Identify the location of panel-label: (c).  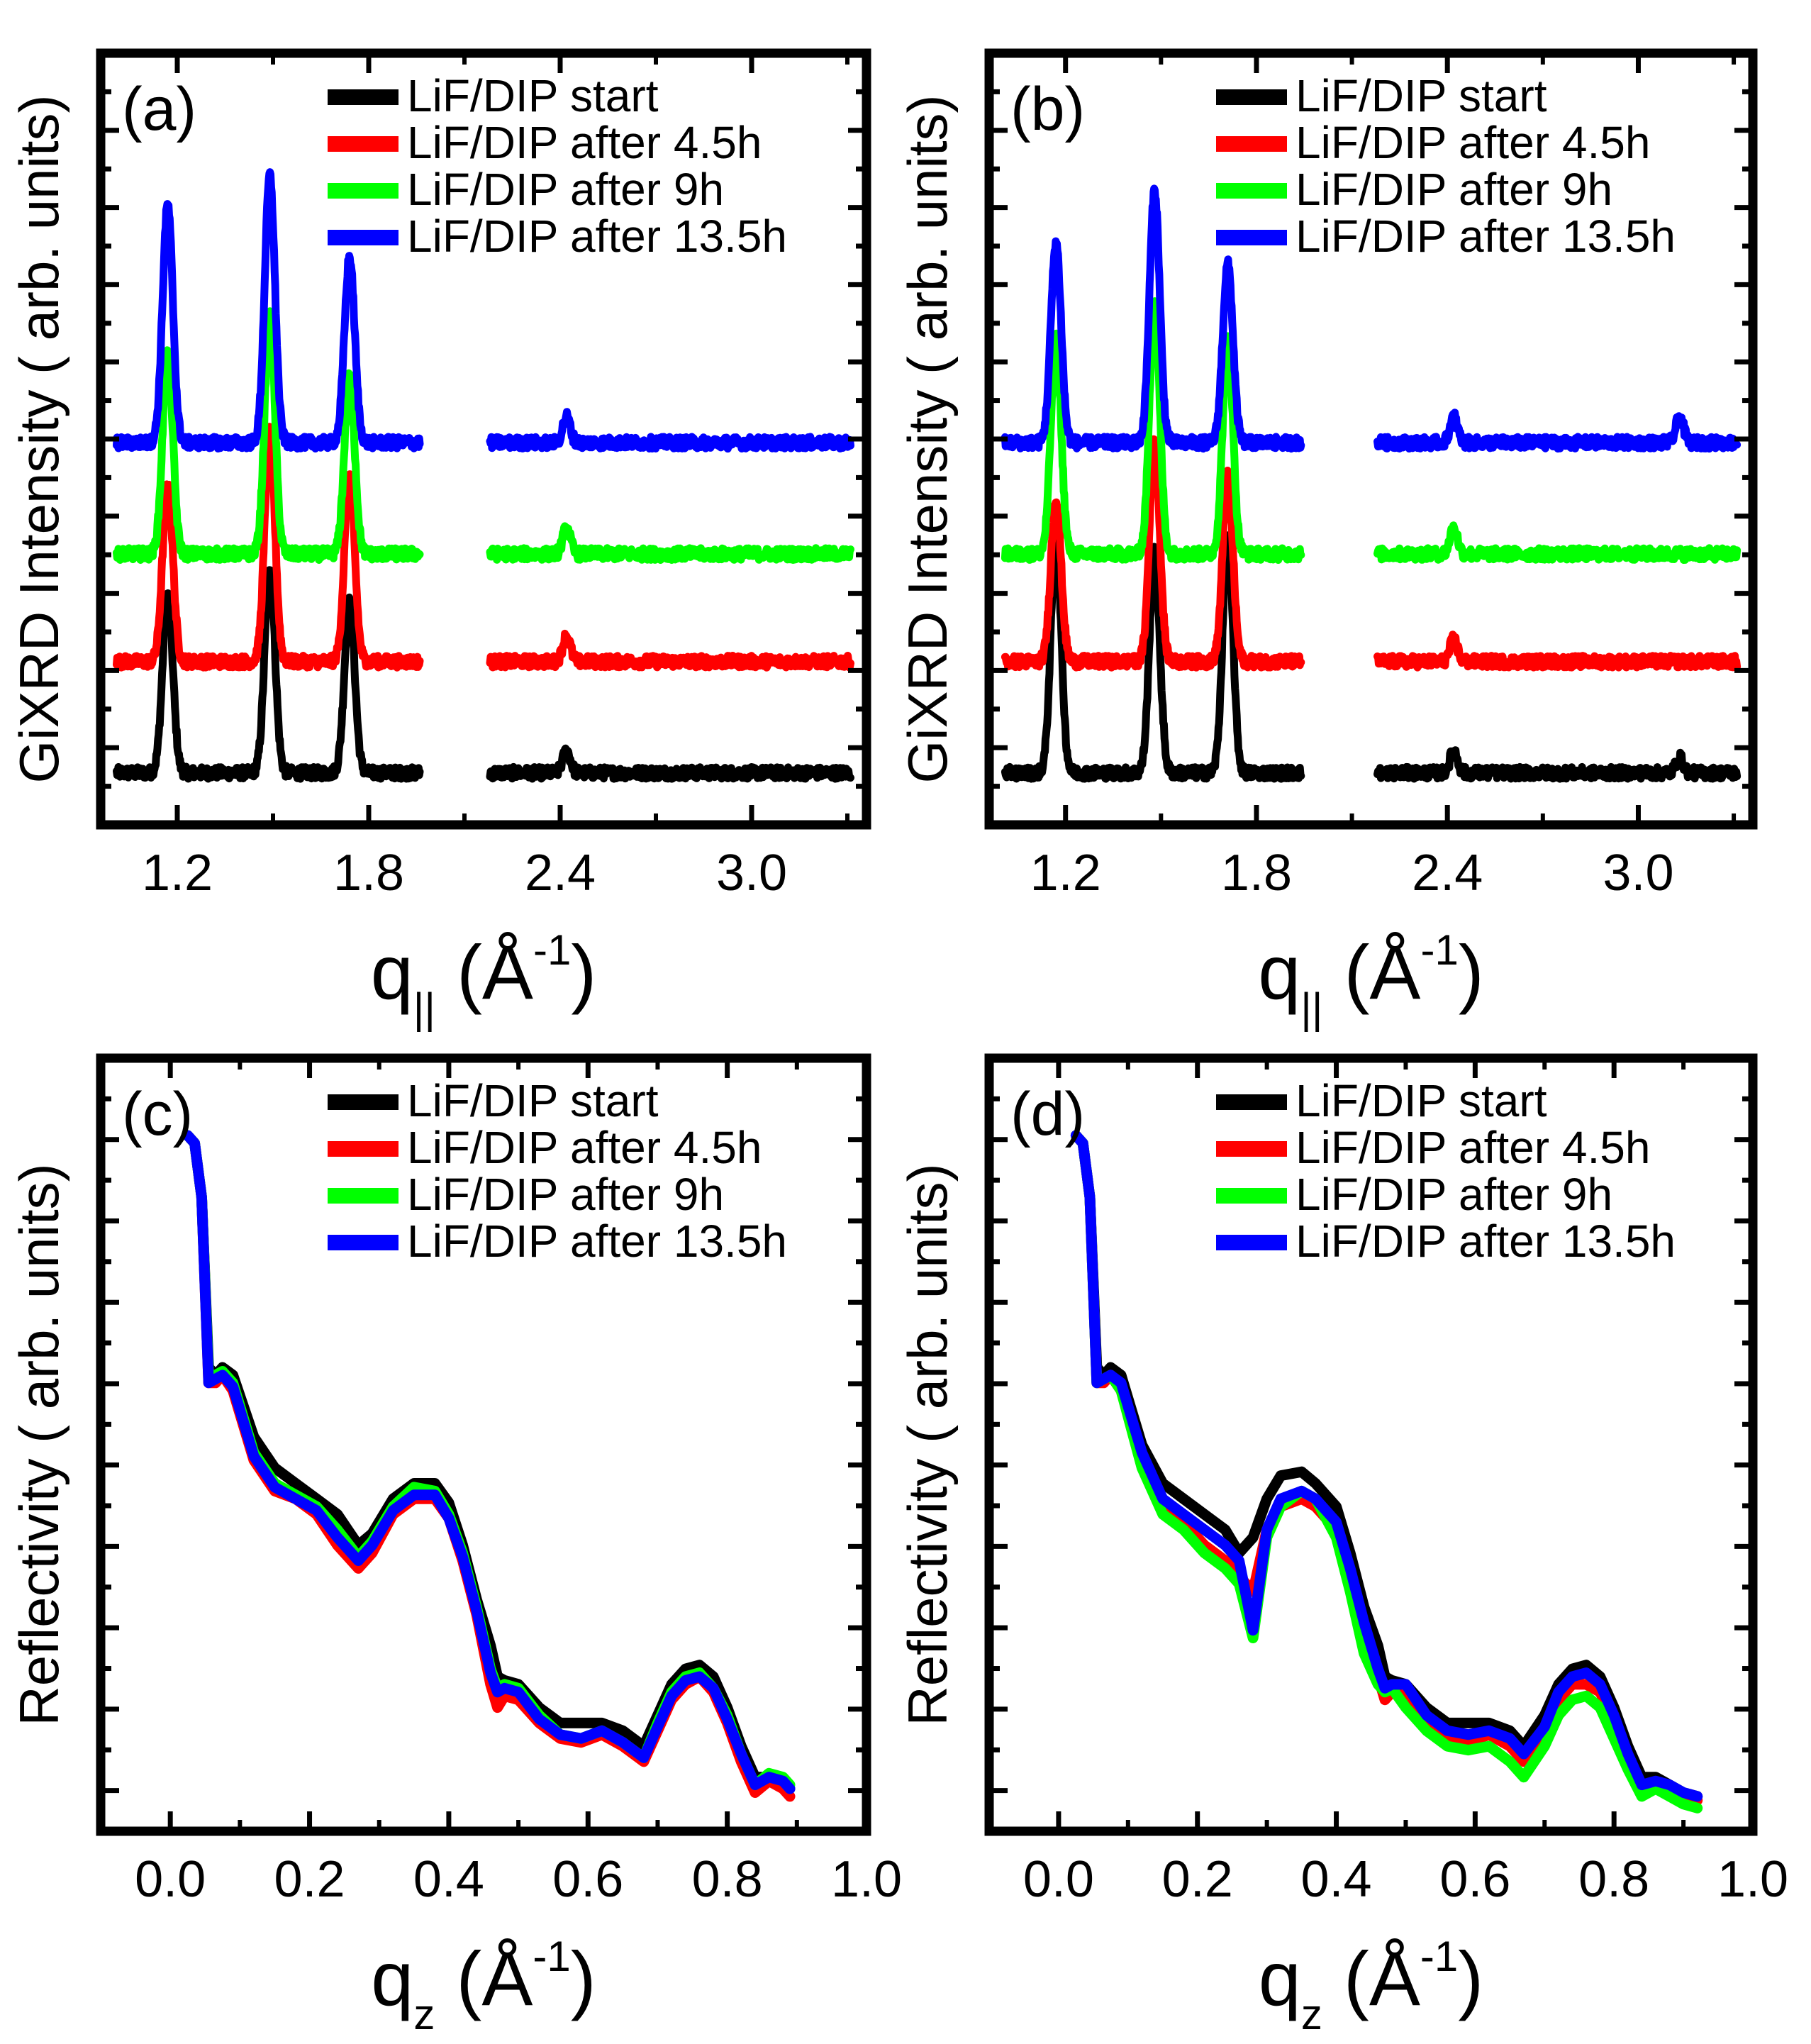
(157, 1114).